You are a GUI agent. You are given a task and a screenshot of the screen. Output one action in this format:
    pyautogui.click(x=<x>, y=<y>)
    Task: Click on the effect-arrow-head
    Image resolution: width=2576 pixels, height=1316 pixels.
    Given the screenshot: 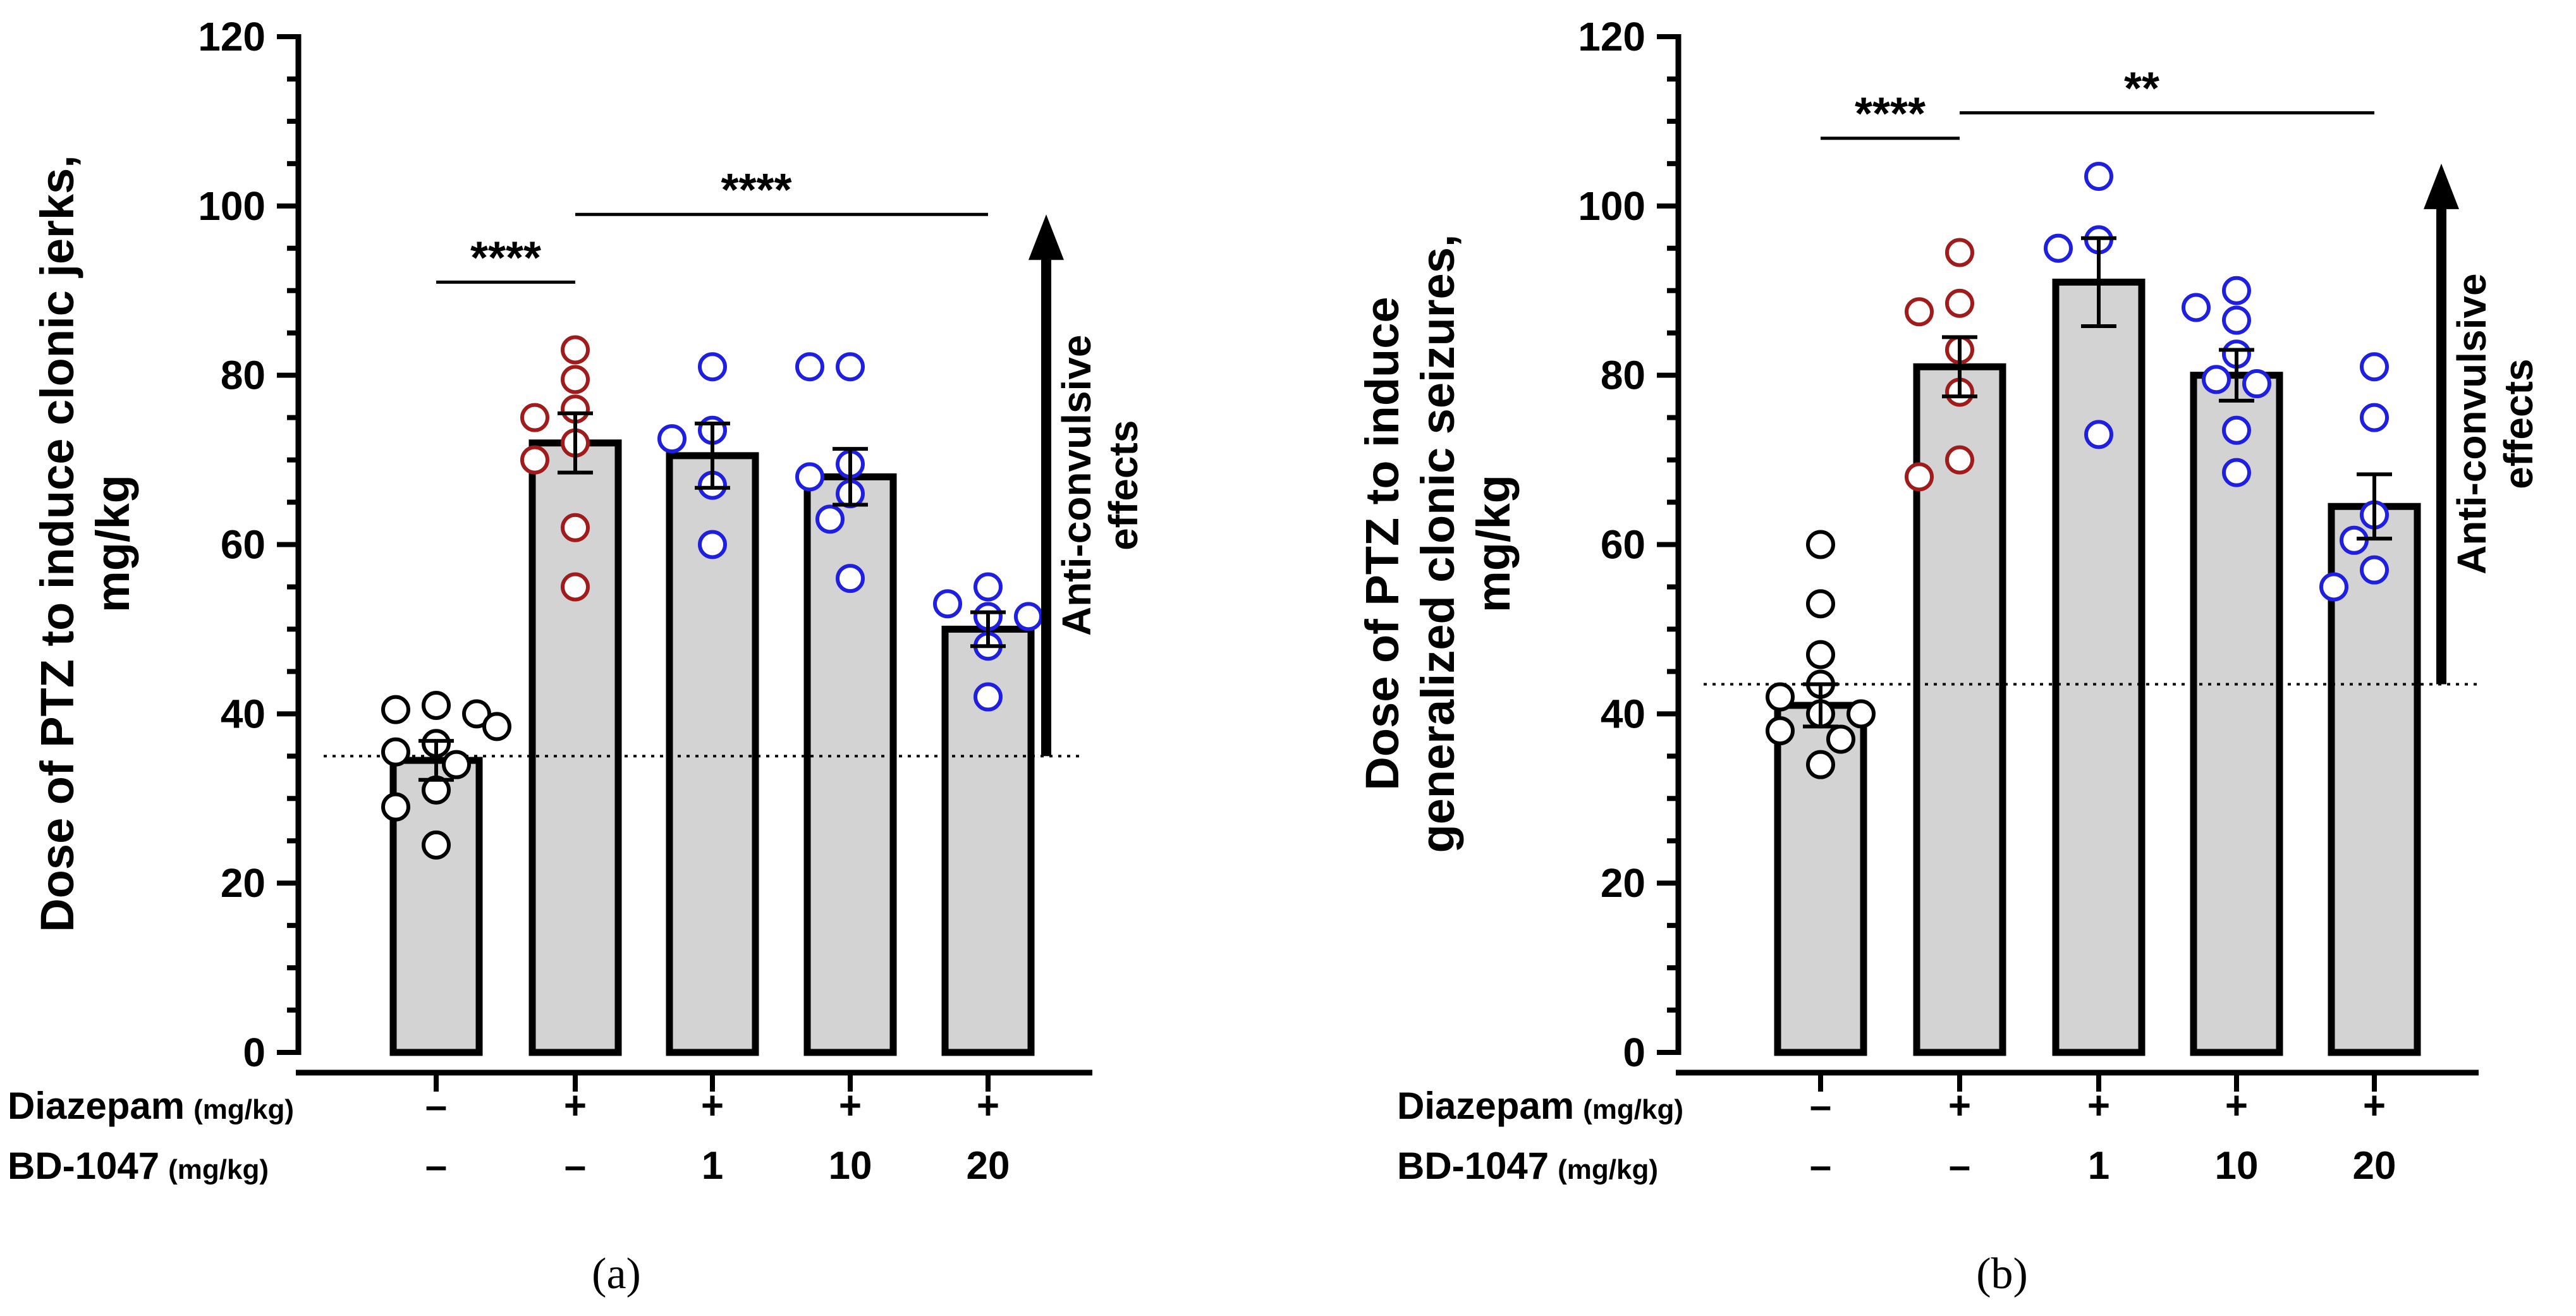 What is the action you would take?
    pyautogui.click(x=1046, y=237)
    